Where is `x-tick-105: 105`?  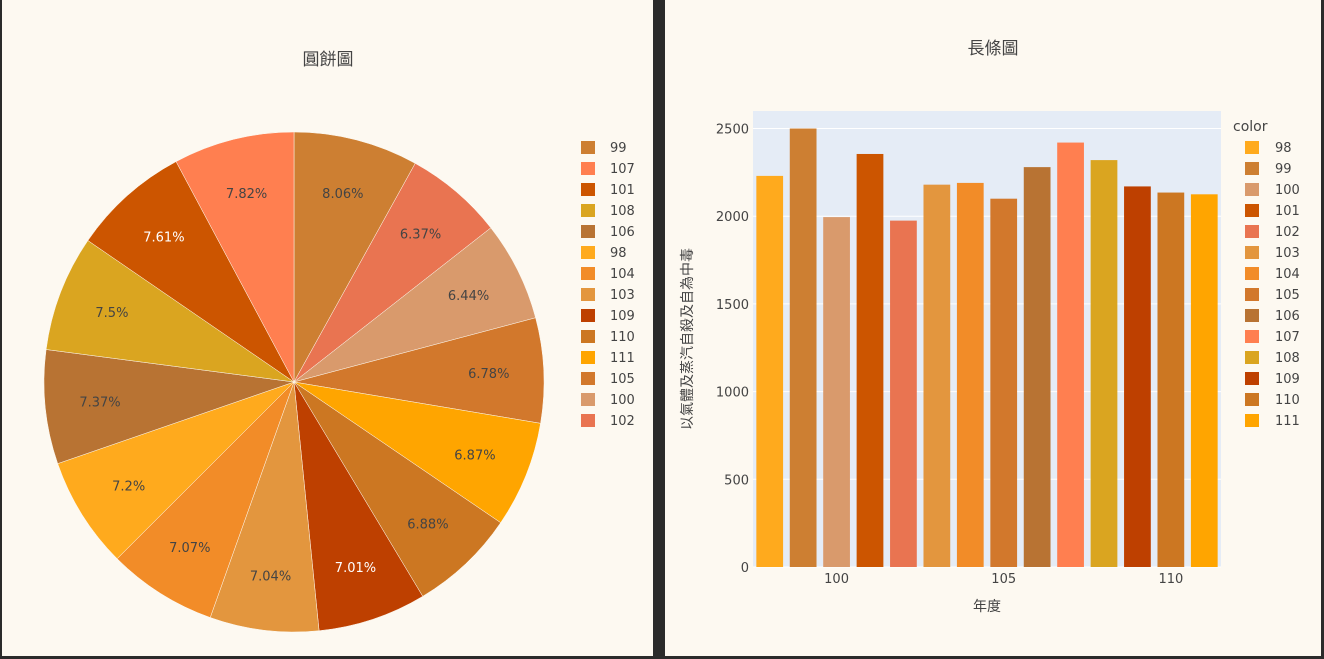 x-tick-105: 105 is located at coordinates (1003, 579).